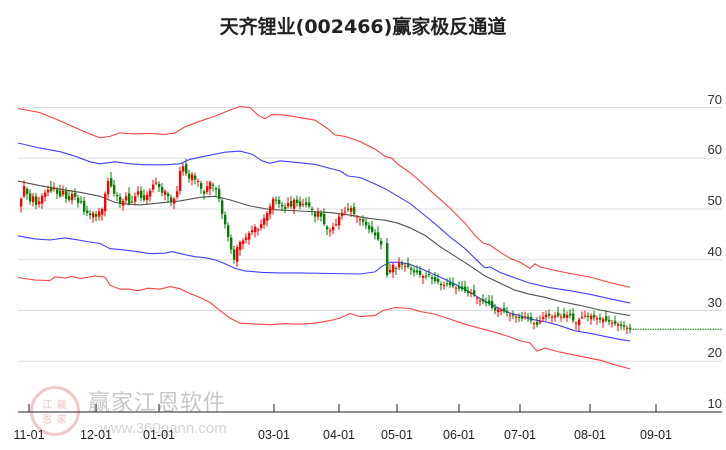 The image size is (726, 450). Describe the element at coordinates (714, 302) in the screenshot. I see `y-tick-label: 30` at that location.